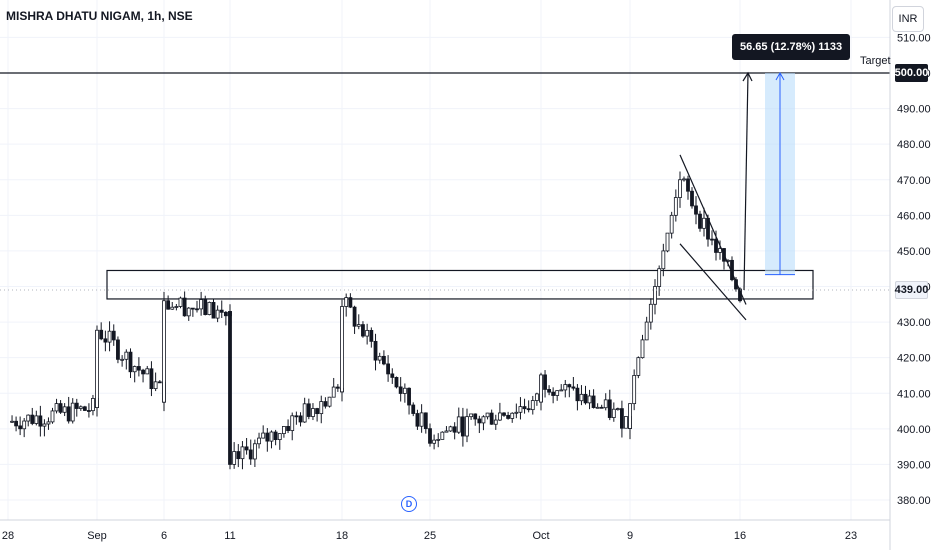 The width and height of the screenshot is (932, 550). I want to click on y-tick-label: 430.00, so click(914, 323).